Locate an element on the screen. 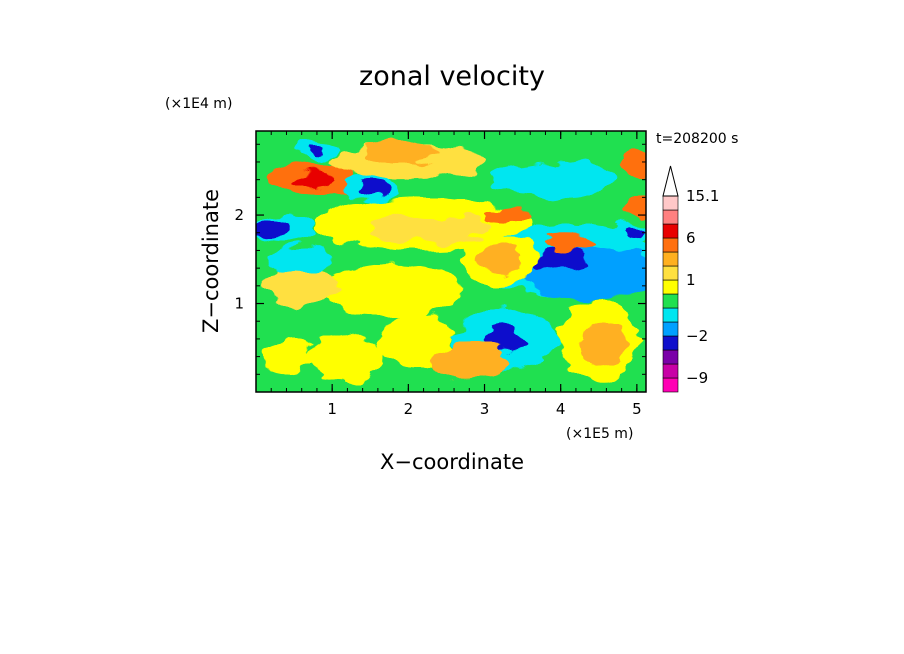 The height and width of the screenshot is (654, 904). x-tick-label: 1 is located at coordinates (332, 409).